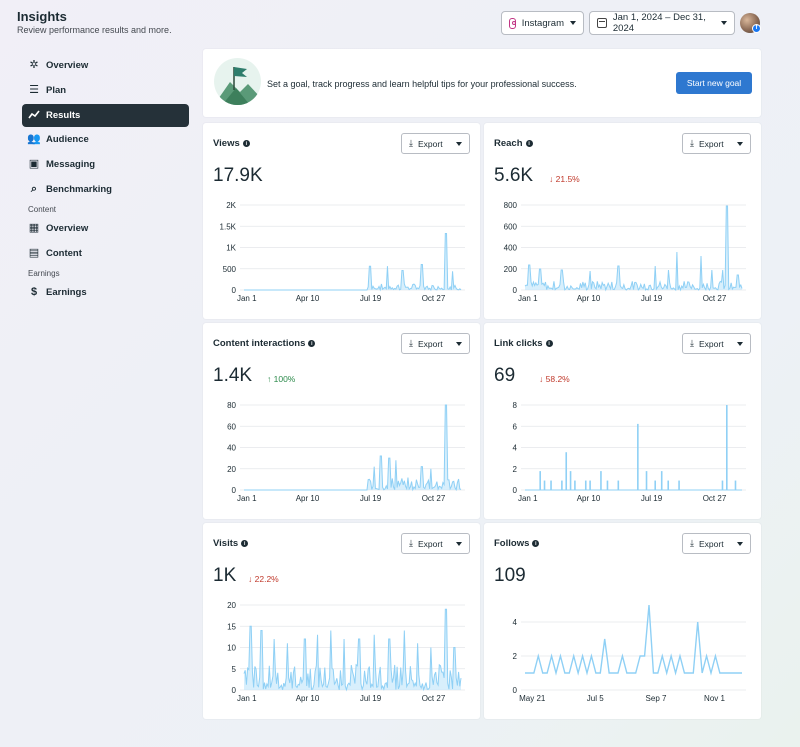  I want to click on metric-change-value: 58.2%, so click(557, 379).